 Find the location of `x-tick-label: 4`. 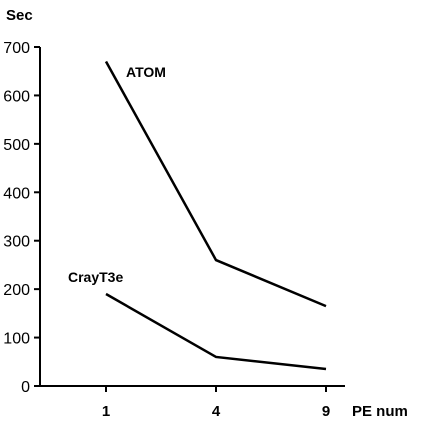

x-tick-label: 4 is located at coordinates (216, 411).